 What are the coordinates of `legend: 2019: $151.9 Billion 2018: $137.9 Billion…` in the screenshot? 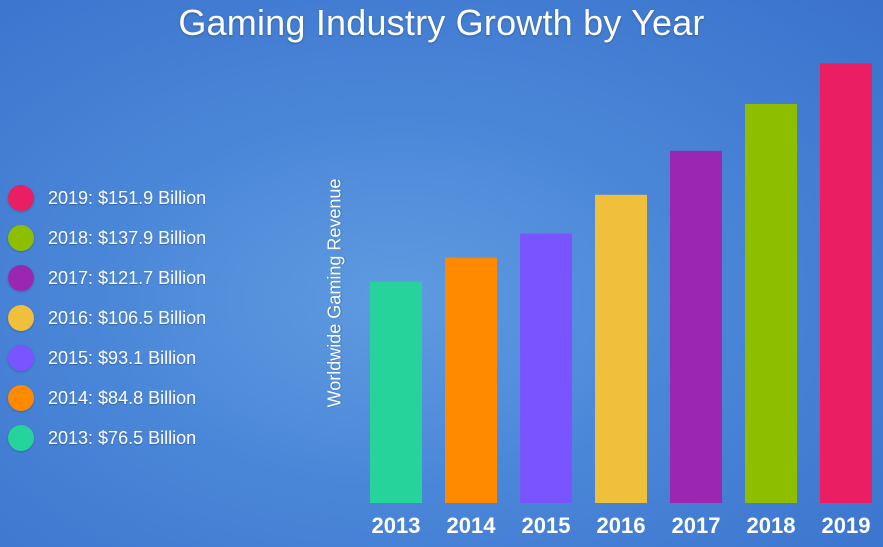 It's located at (107, 318).